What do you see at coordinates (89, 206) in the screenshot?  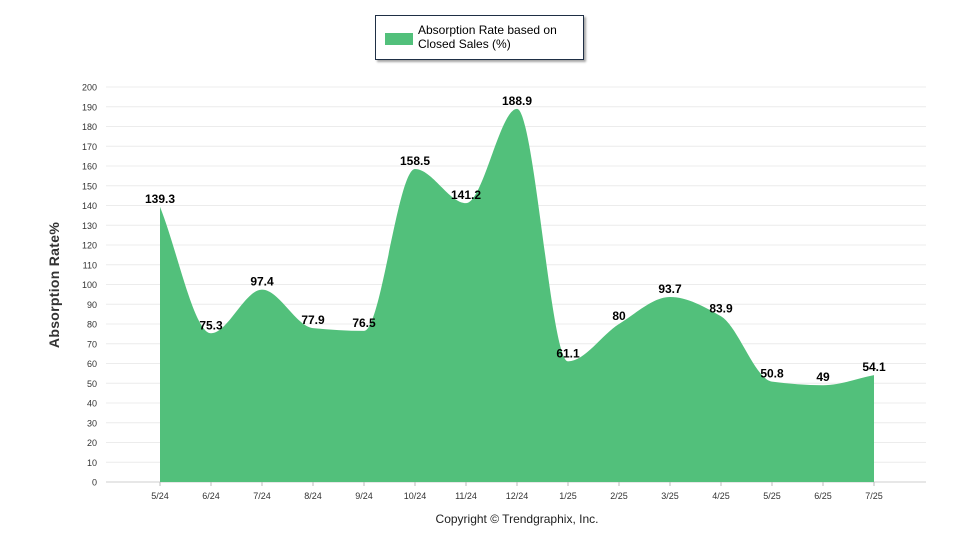 I see `y-tick-label: 140` at bounding box center [89, 206].